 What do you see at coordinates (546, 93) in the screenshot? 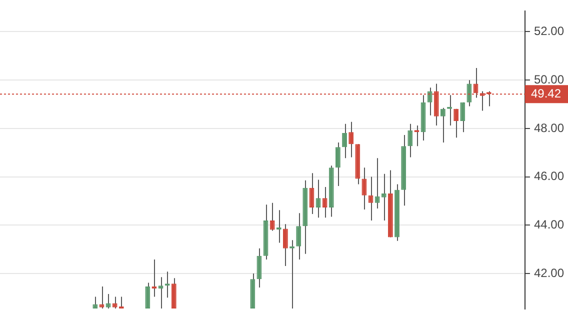
I see `ref-line-label: 49.42` at bounding box center [546, 93].